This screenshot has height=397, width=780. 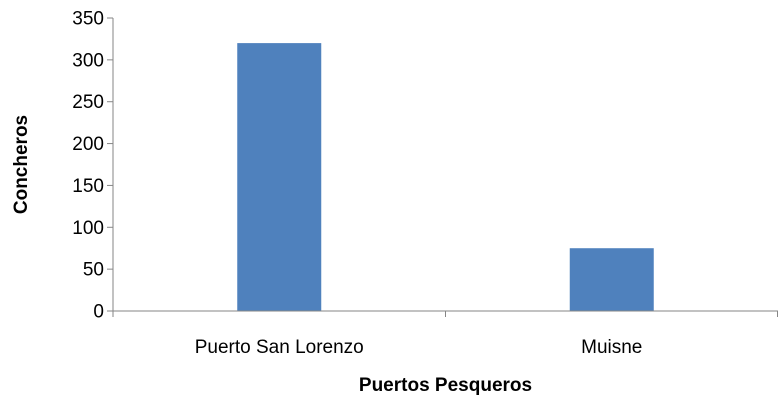 What do you see at coordinates (445, 385) in the screenshot?
I see `x-axis-title: Puertos Pesqueros` at bounding box center [445, 385].